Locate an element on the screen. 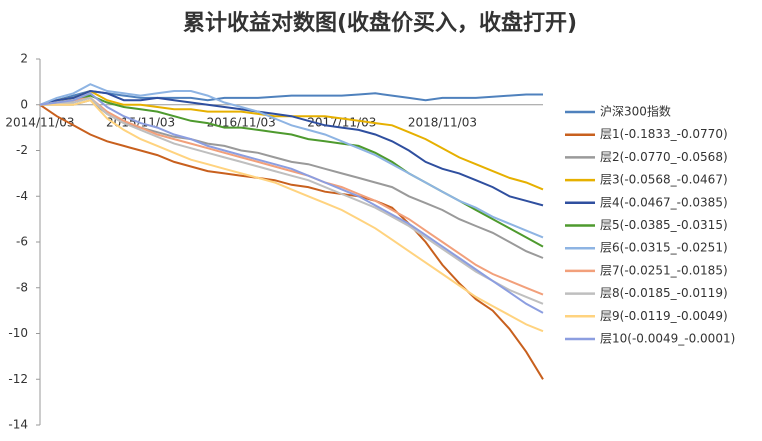 Image resolution: width=762 pixels, height=441 pixels. legend-label: 层2(-0.0770_-0.0568) is located at coordinates (664, 157).